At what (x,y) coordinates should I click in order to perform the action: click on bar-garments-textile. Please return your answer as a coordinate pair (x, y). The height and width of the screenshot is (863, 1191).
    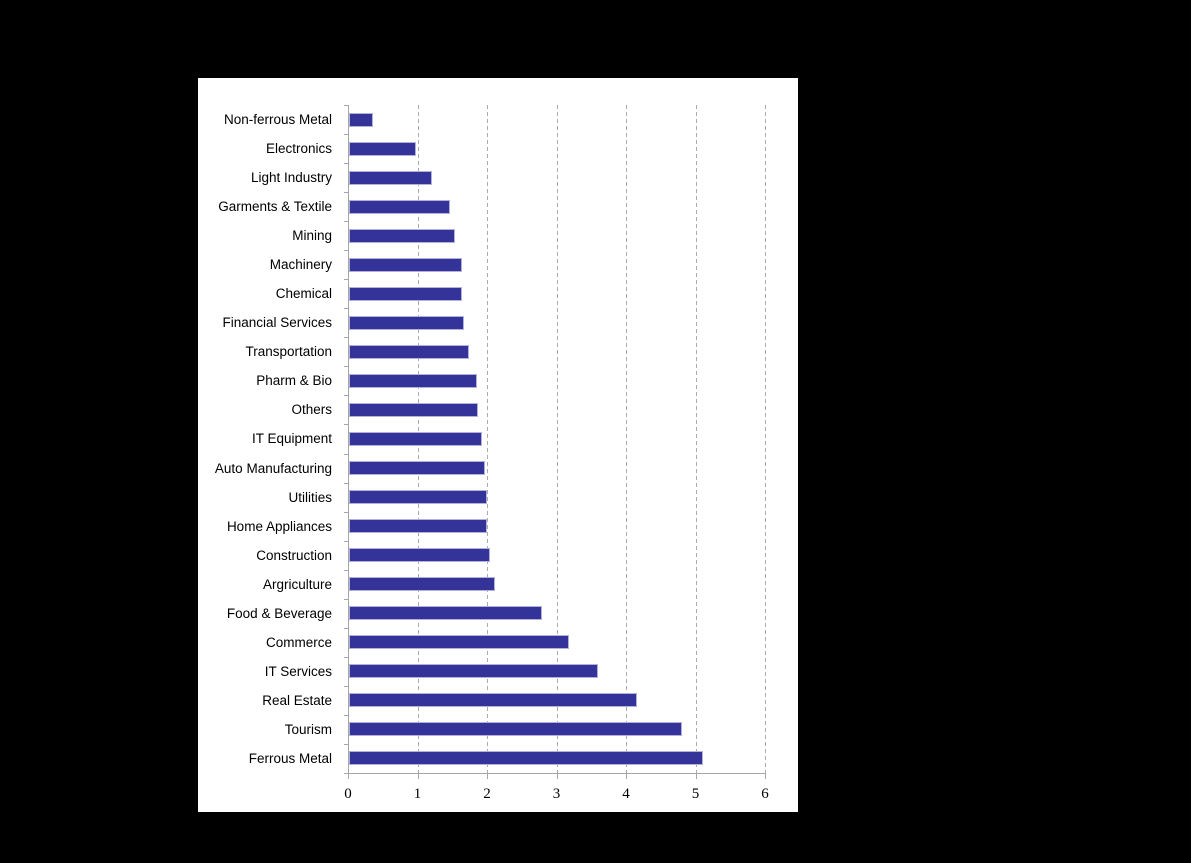
    Looking at the image, I should click on (399, 206).